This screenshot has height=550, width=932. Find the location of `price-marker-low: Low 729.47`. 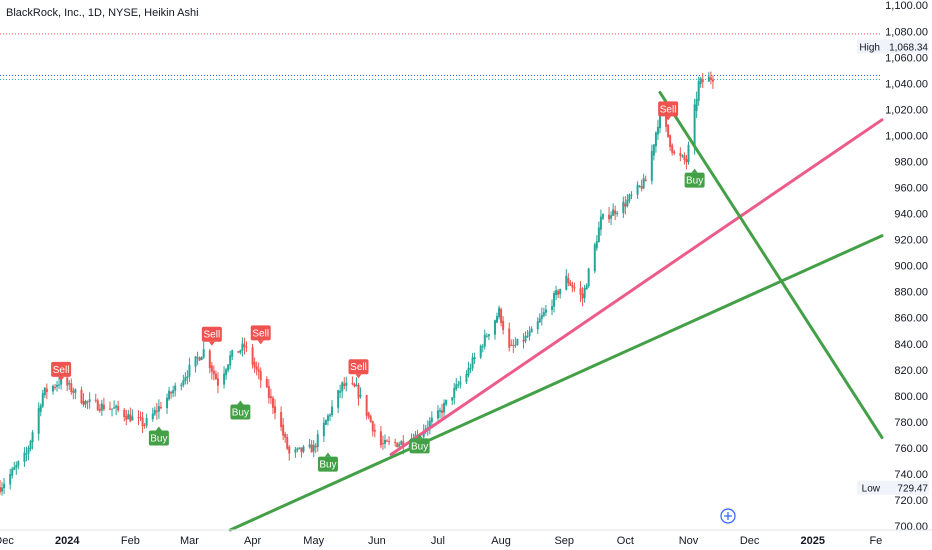

price-marker-low: Low 729.47 is located at coordinates (893, 487).